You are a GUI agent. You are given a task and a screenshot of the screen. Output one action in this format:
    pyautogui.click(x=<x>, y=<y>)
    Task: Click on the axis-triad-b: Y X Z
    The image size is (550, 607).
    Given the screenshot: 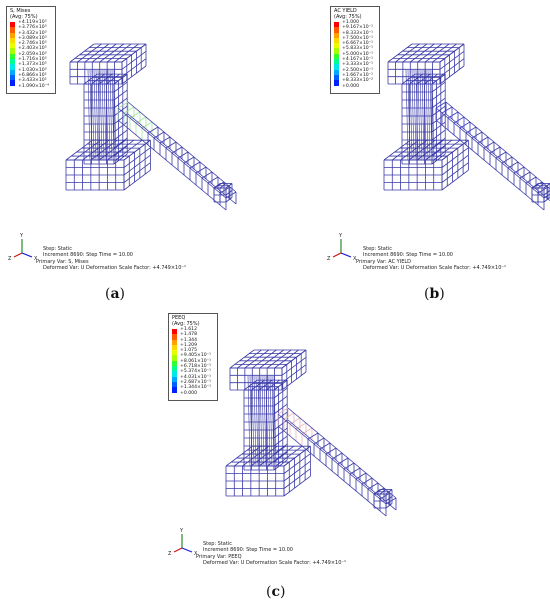 What is the action you would take?
    pyautogui.click(x=342, y=247)
    